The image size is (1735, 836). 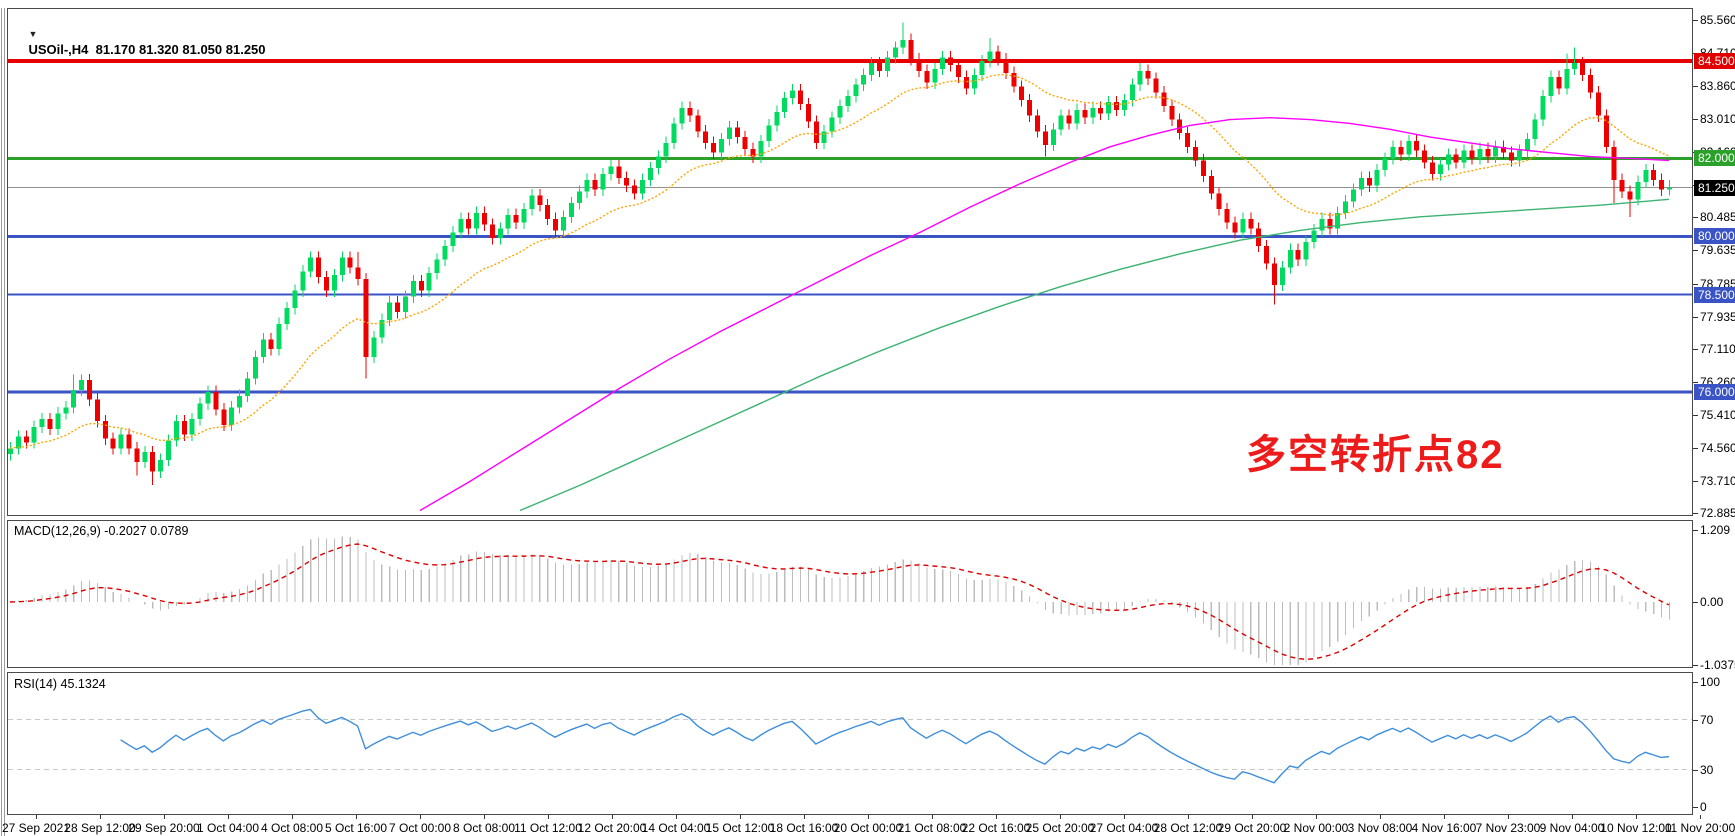 I want to click on macd-tick-label: 0.00, so click(x=1712, y=602).